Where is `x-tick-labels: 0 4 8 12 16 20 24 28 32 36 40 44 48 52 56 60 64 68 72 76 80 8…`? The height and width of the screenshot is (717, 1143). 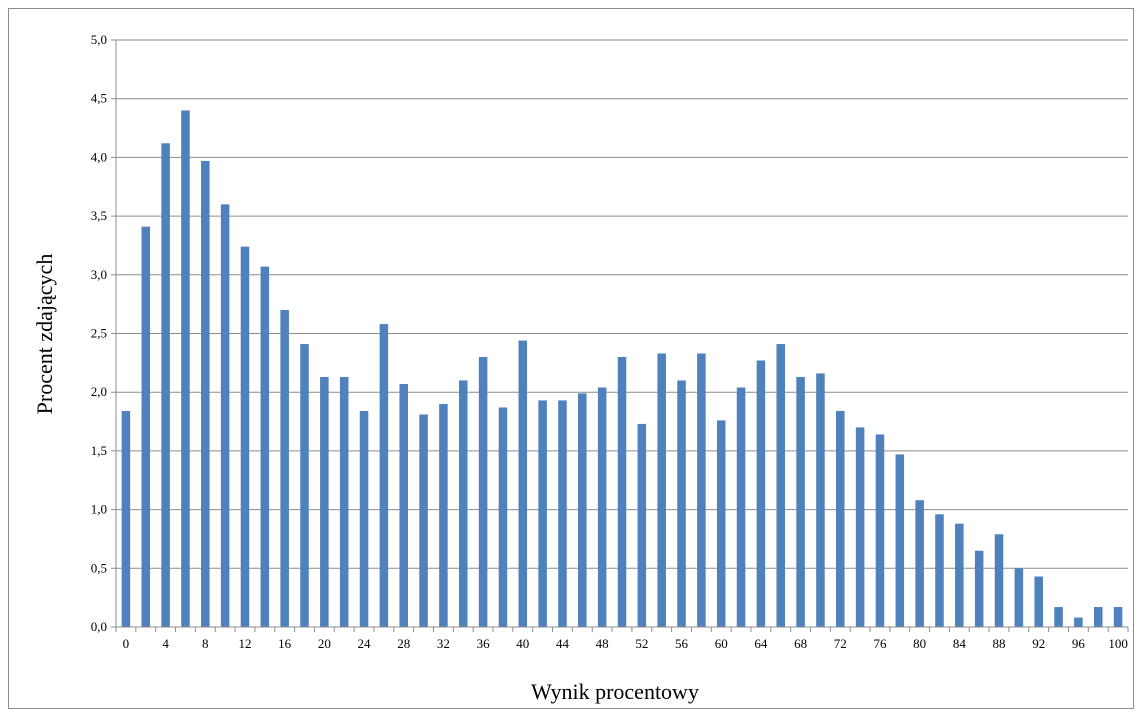
x-tick-labels: 0 4 8 12 16 20 24 28 32 36 40 44 48 52 56 60 64 68 72 76 80 8… is located at coordinates (625, 643).